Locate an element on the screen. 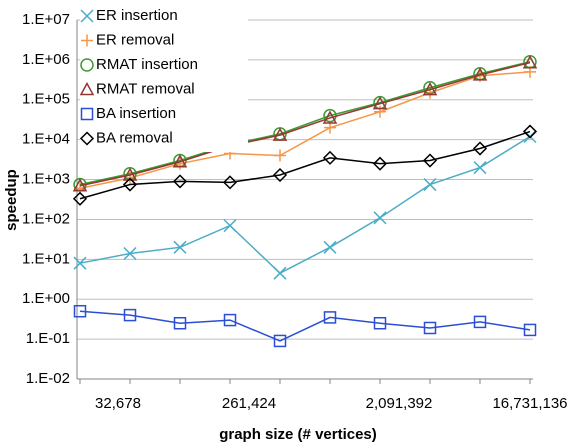 Image resolution: width=582 pixels, height=447 pixels. y-tick-label: 1.E+01 is located at coordinates (46, 258).